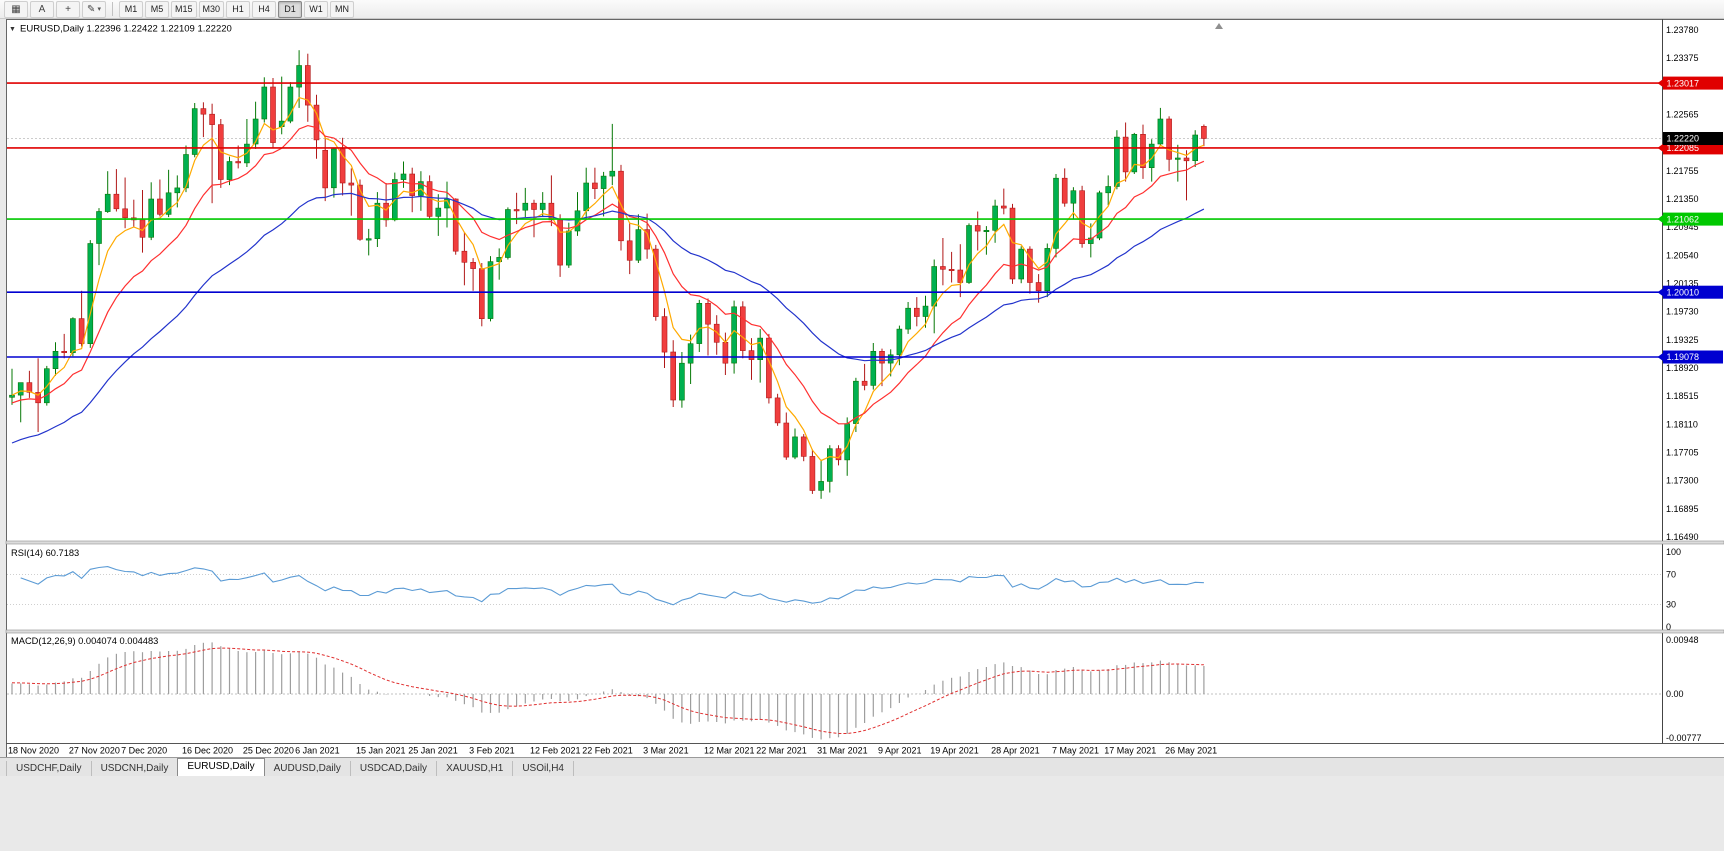  Describe the element at coordinates (211, 9) in the screenshot. I see `timeframe-button-m30: M30` at that location.